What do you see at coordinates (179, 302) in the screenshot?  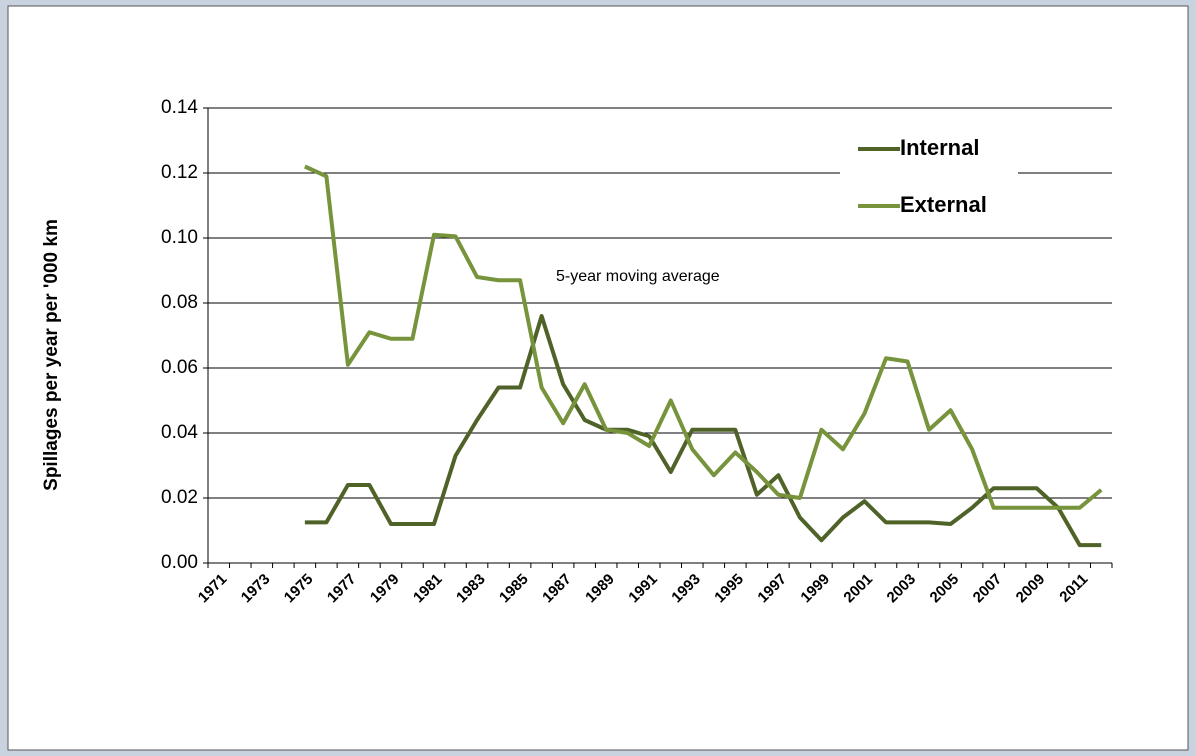 I see `y-tick-label: 0.08` at bounding box center [179, 302].